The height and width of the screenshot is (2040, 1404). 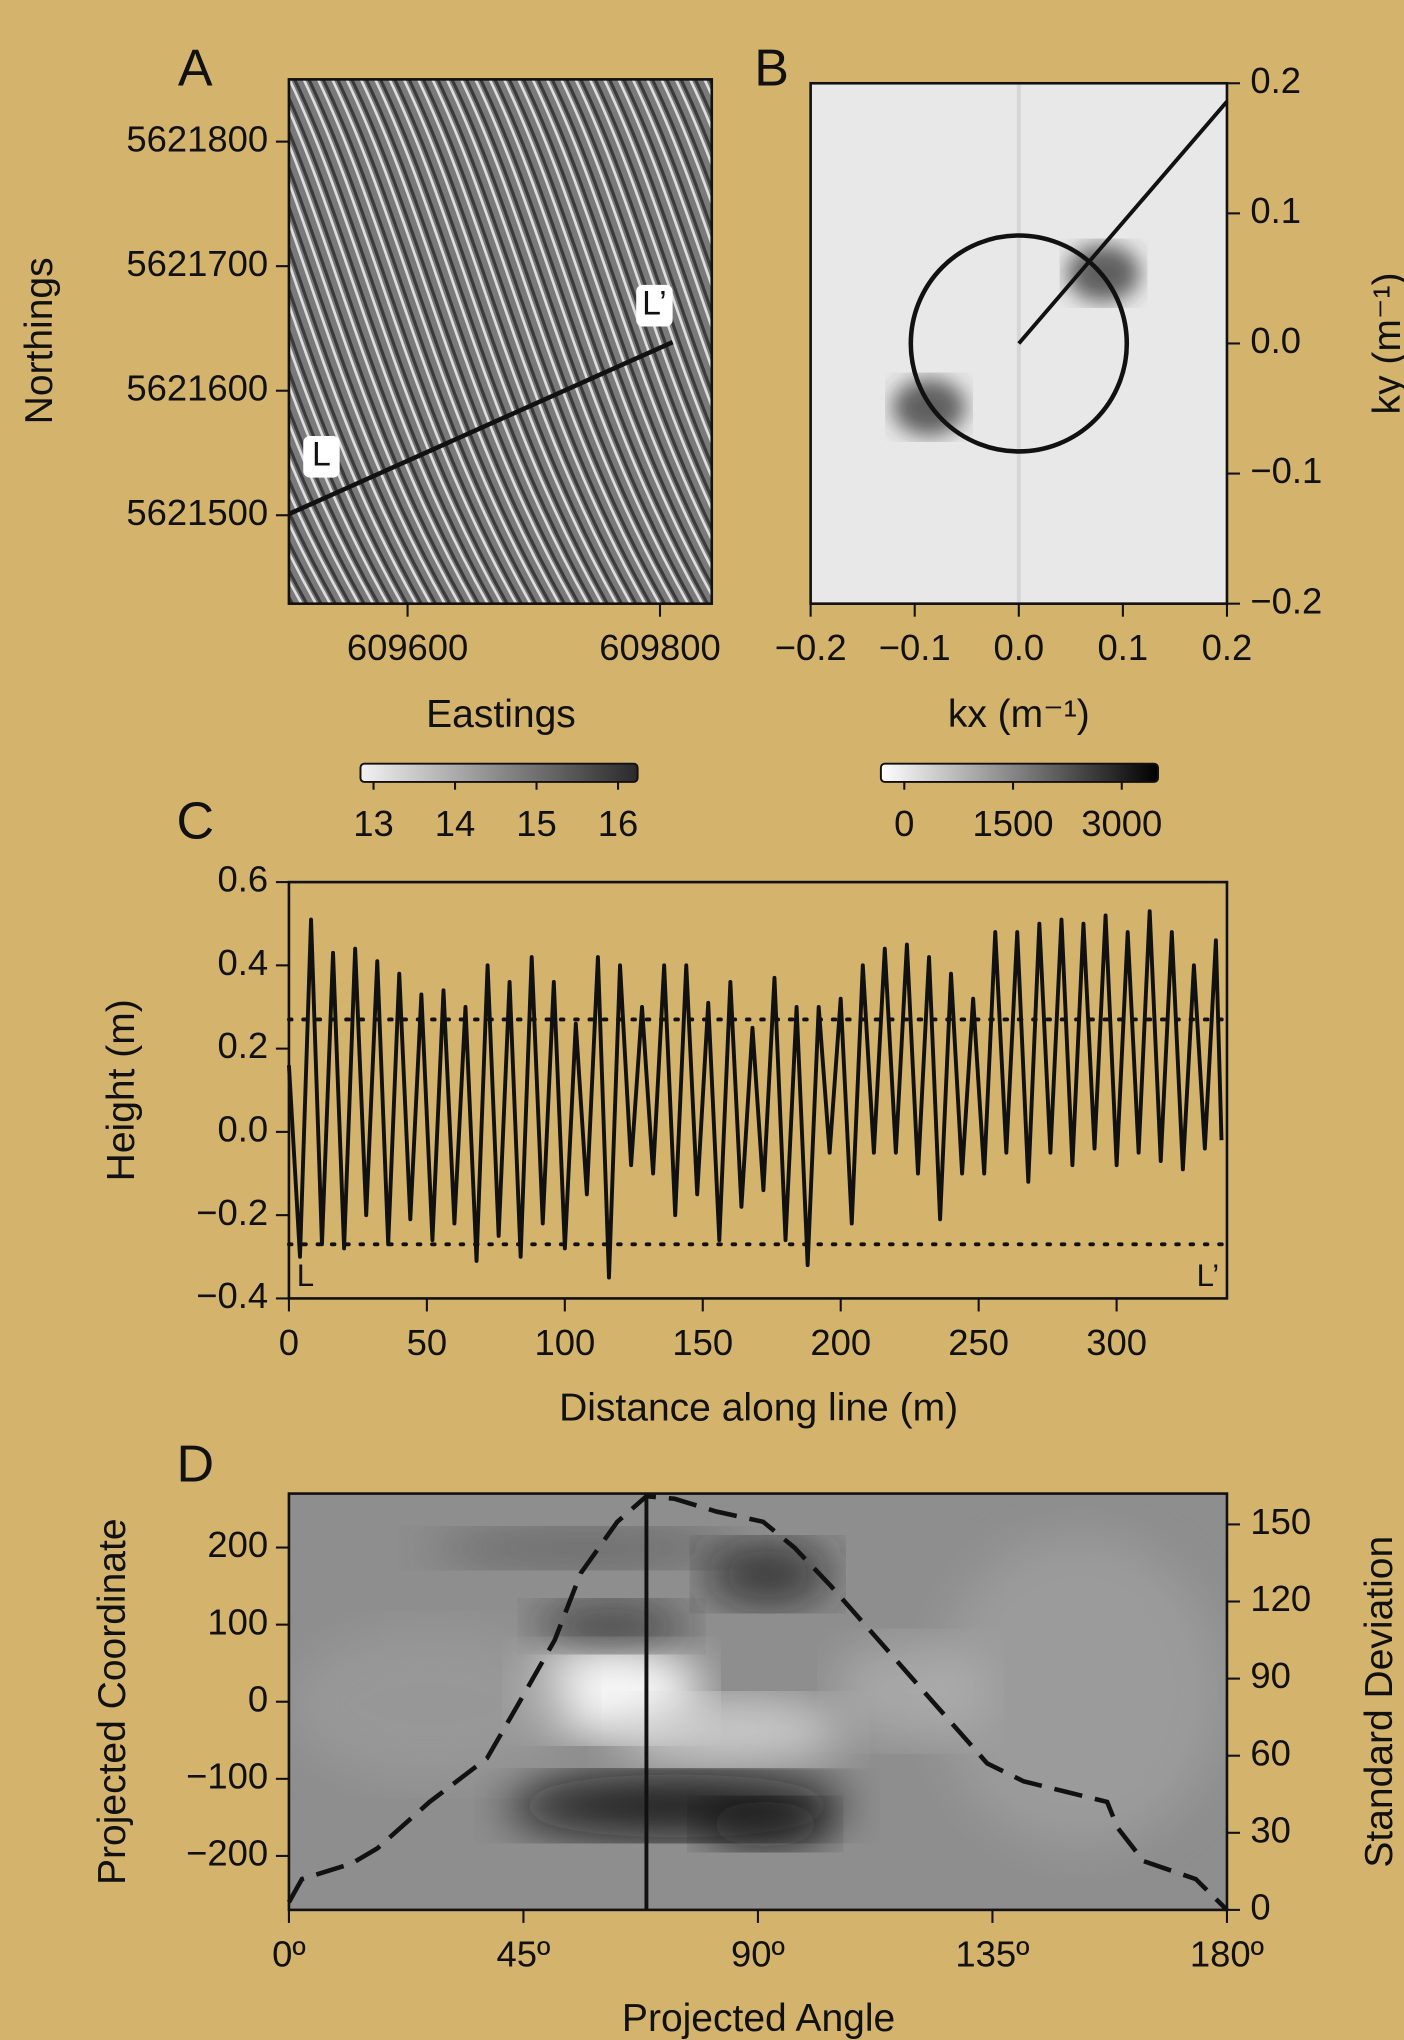 I want to click on y-axis-label: Northings, so click(x=39, y=340).